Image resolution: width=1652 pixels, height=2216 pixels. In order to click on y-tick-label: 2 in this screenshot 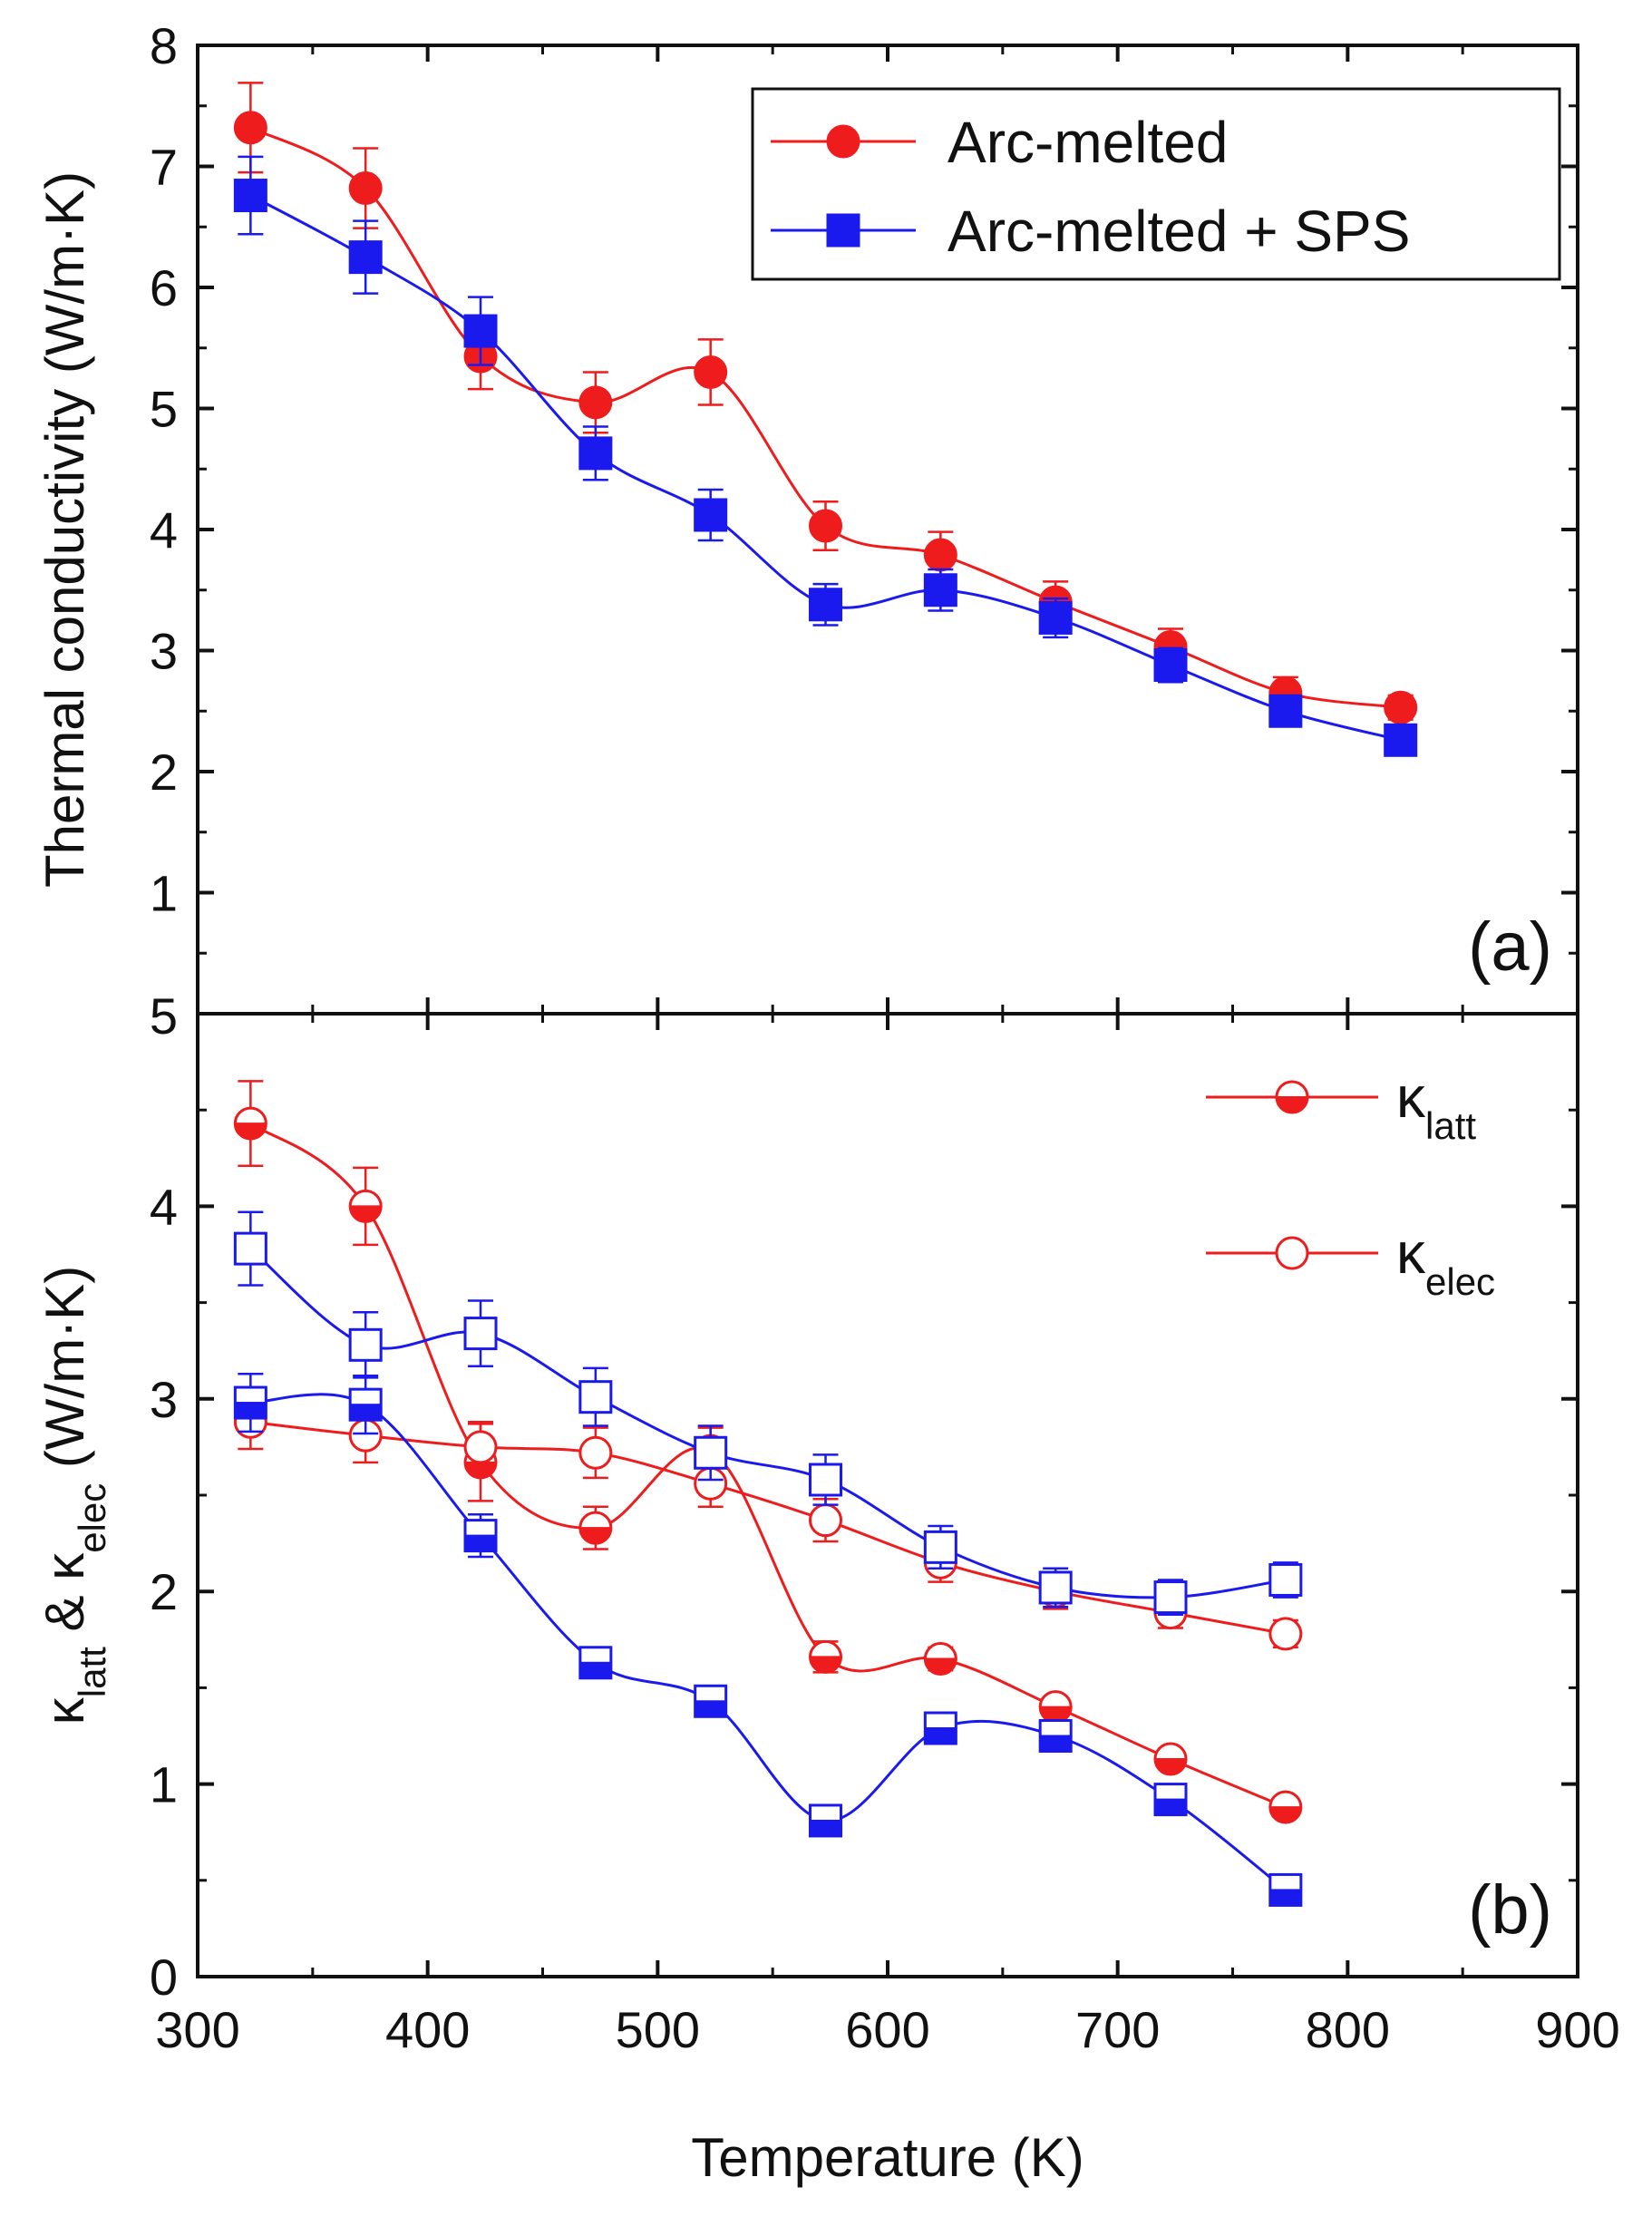, I will do `click(164, 772)`.